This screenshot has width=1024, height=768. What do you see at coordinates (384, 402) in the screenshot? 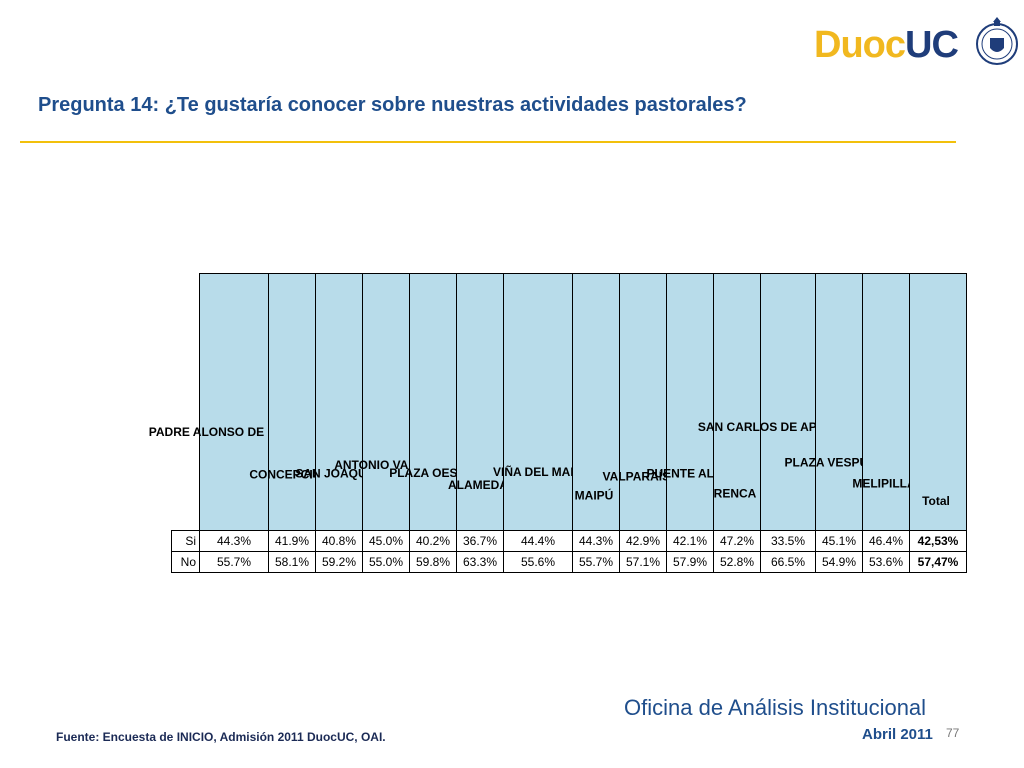
I see `col-header: ANTONIO VARAS` at bounding box center [384, 402].